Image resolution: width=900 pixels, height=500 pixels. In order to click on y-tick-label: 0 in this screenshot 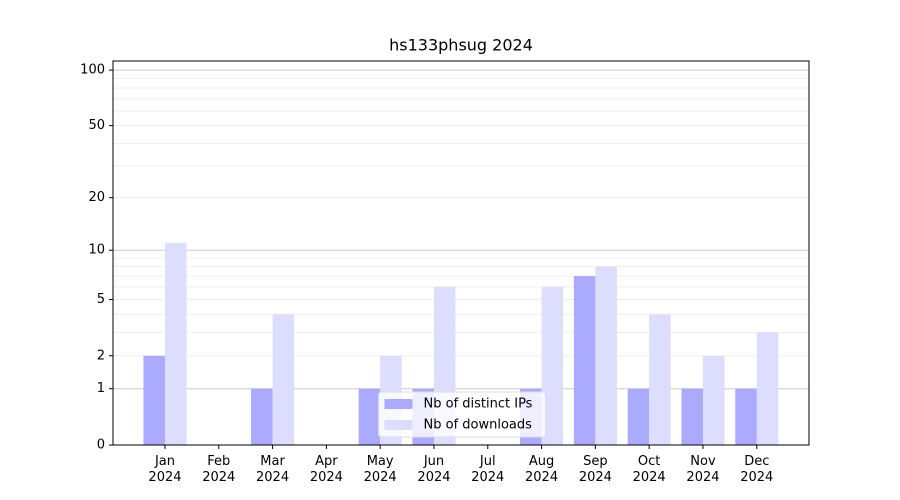, I will do `click(101, 445)`.